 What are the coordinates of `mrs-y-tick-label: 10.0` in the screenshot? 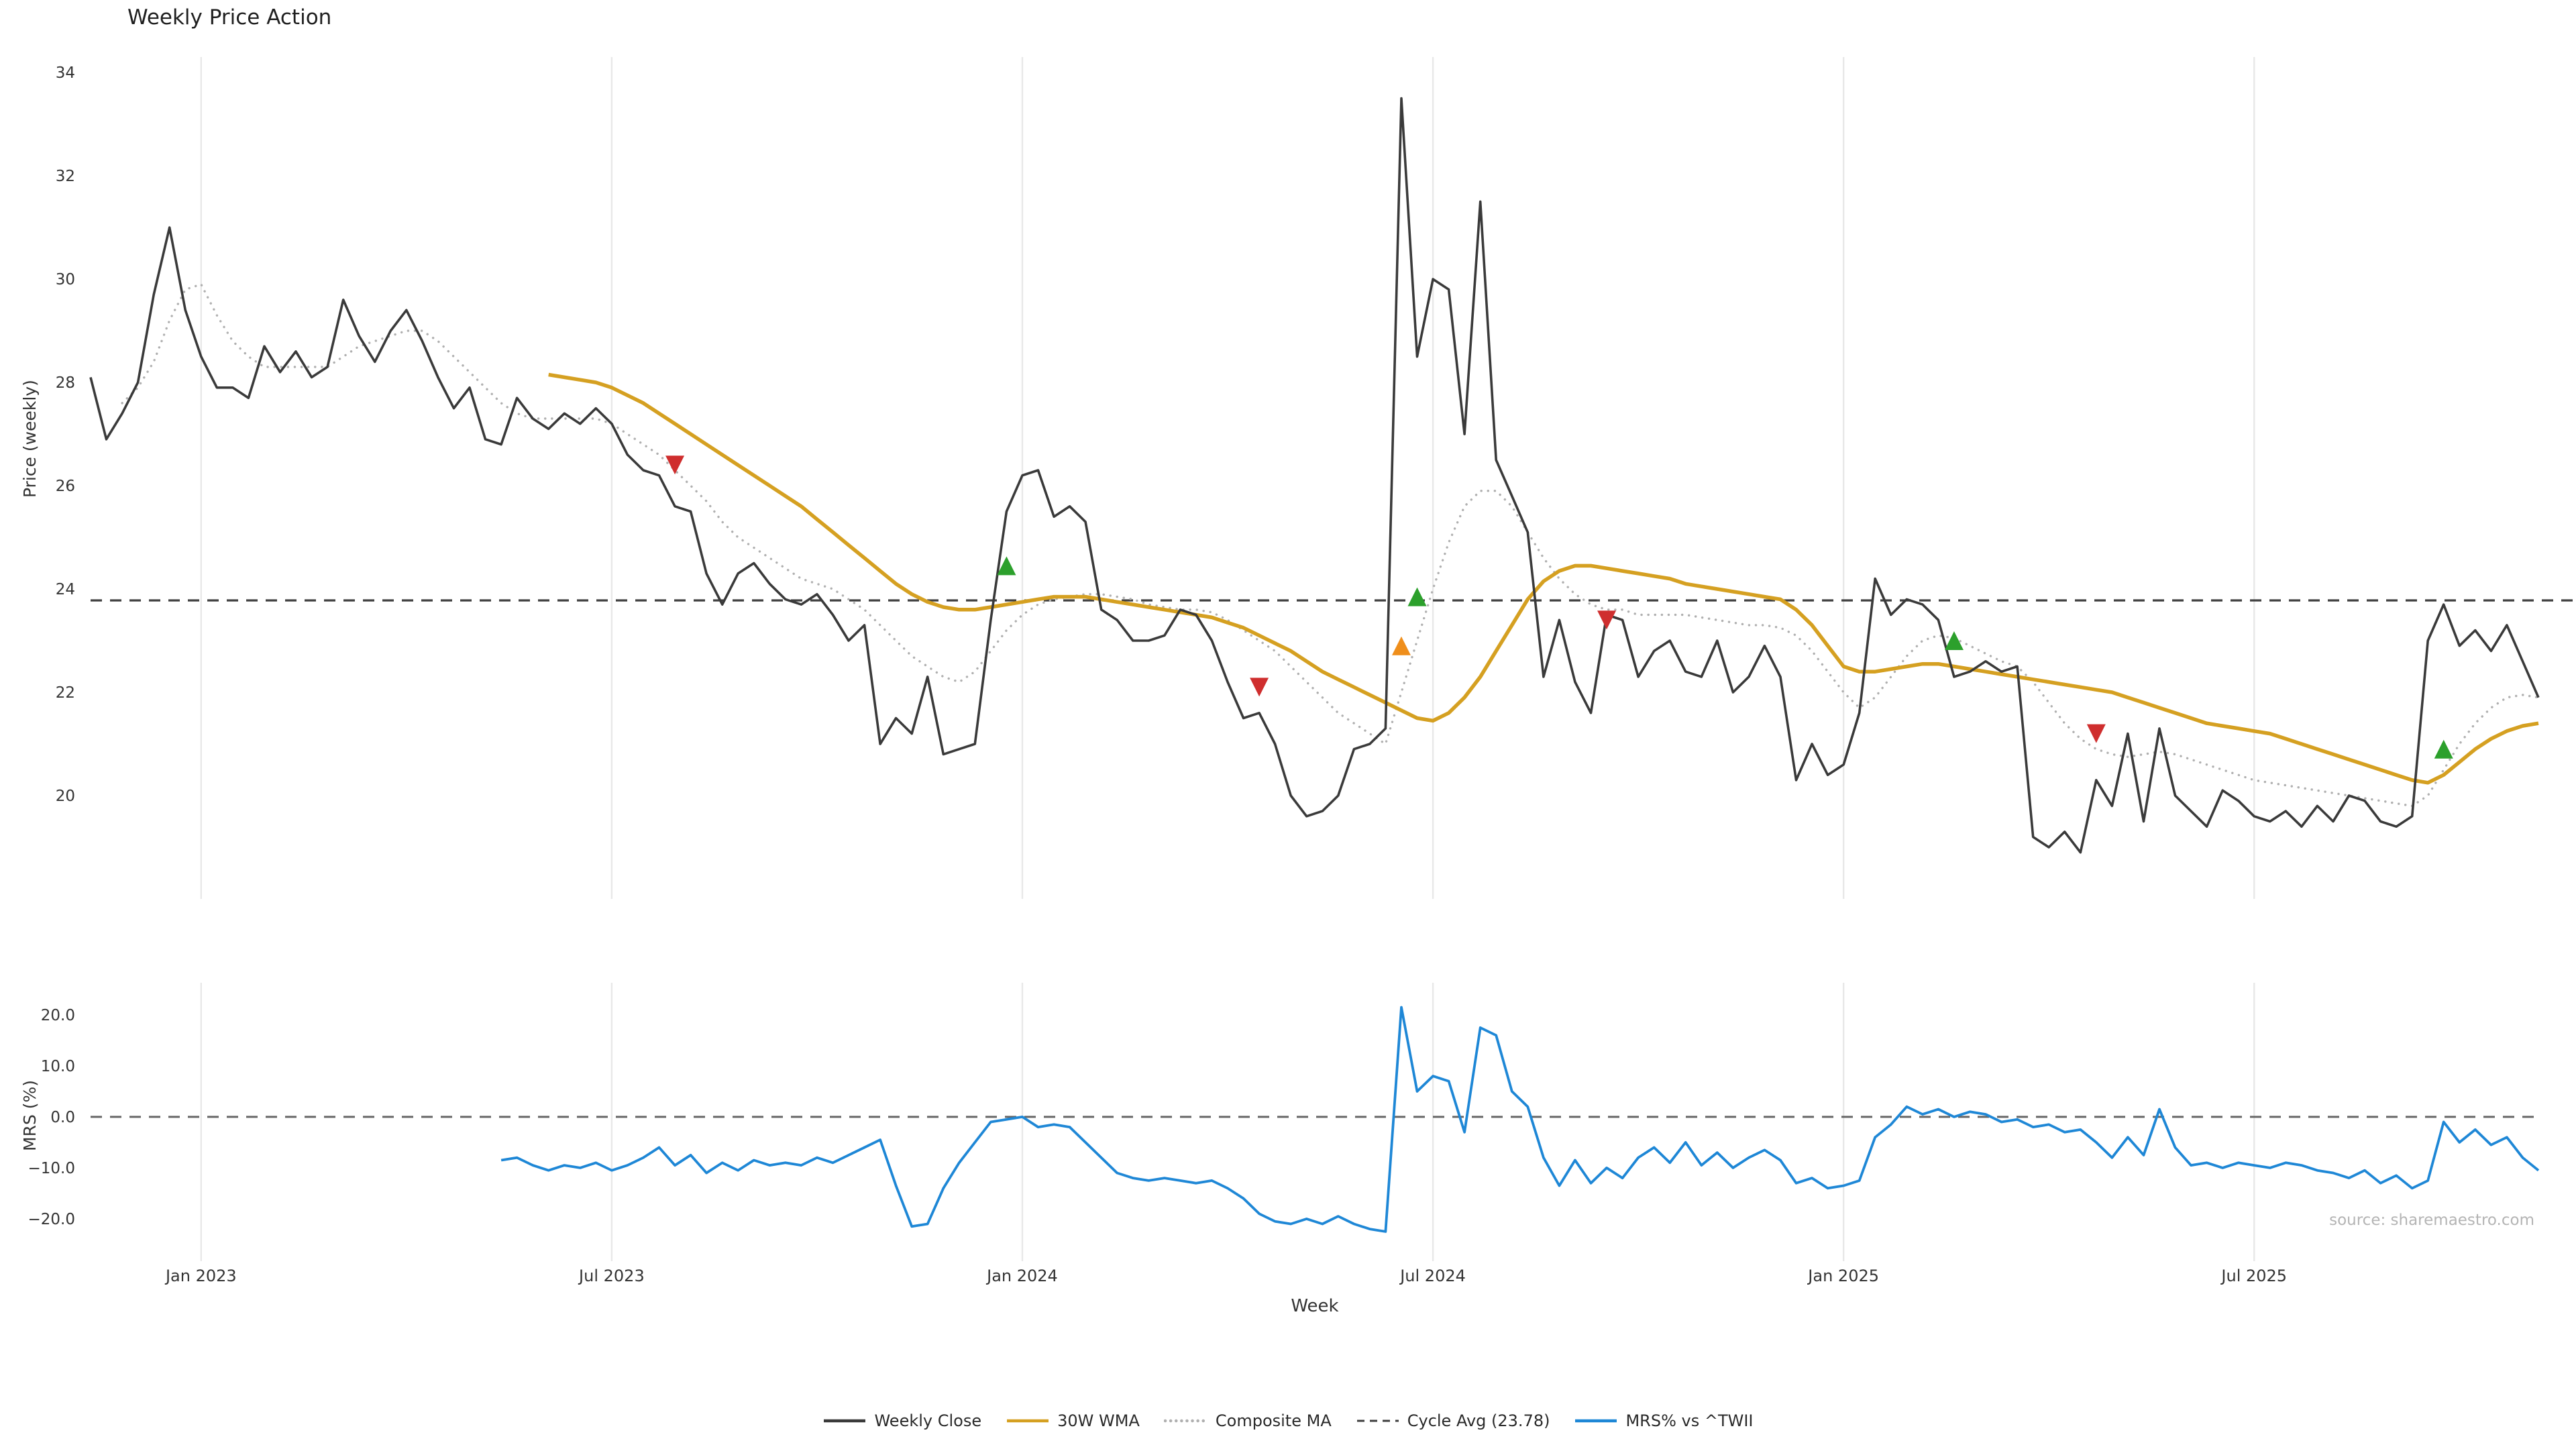 It's located at (58, 1066).